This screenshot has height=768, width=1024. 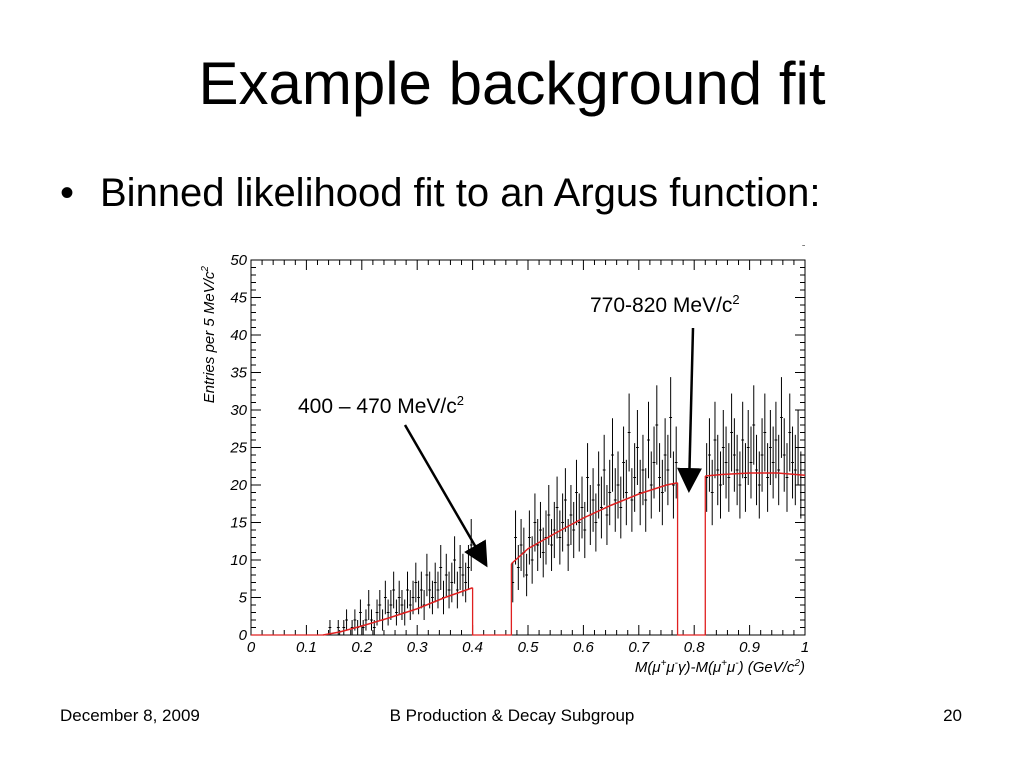 I want to click on y-axis-label-sup: 2, so click(x=205, y=269).